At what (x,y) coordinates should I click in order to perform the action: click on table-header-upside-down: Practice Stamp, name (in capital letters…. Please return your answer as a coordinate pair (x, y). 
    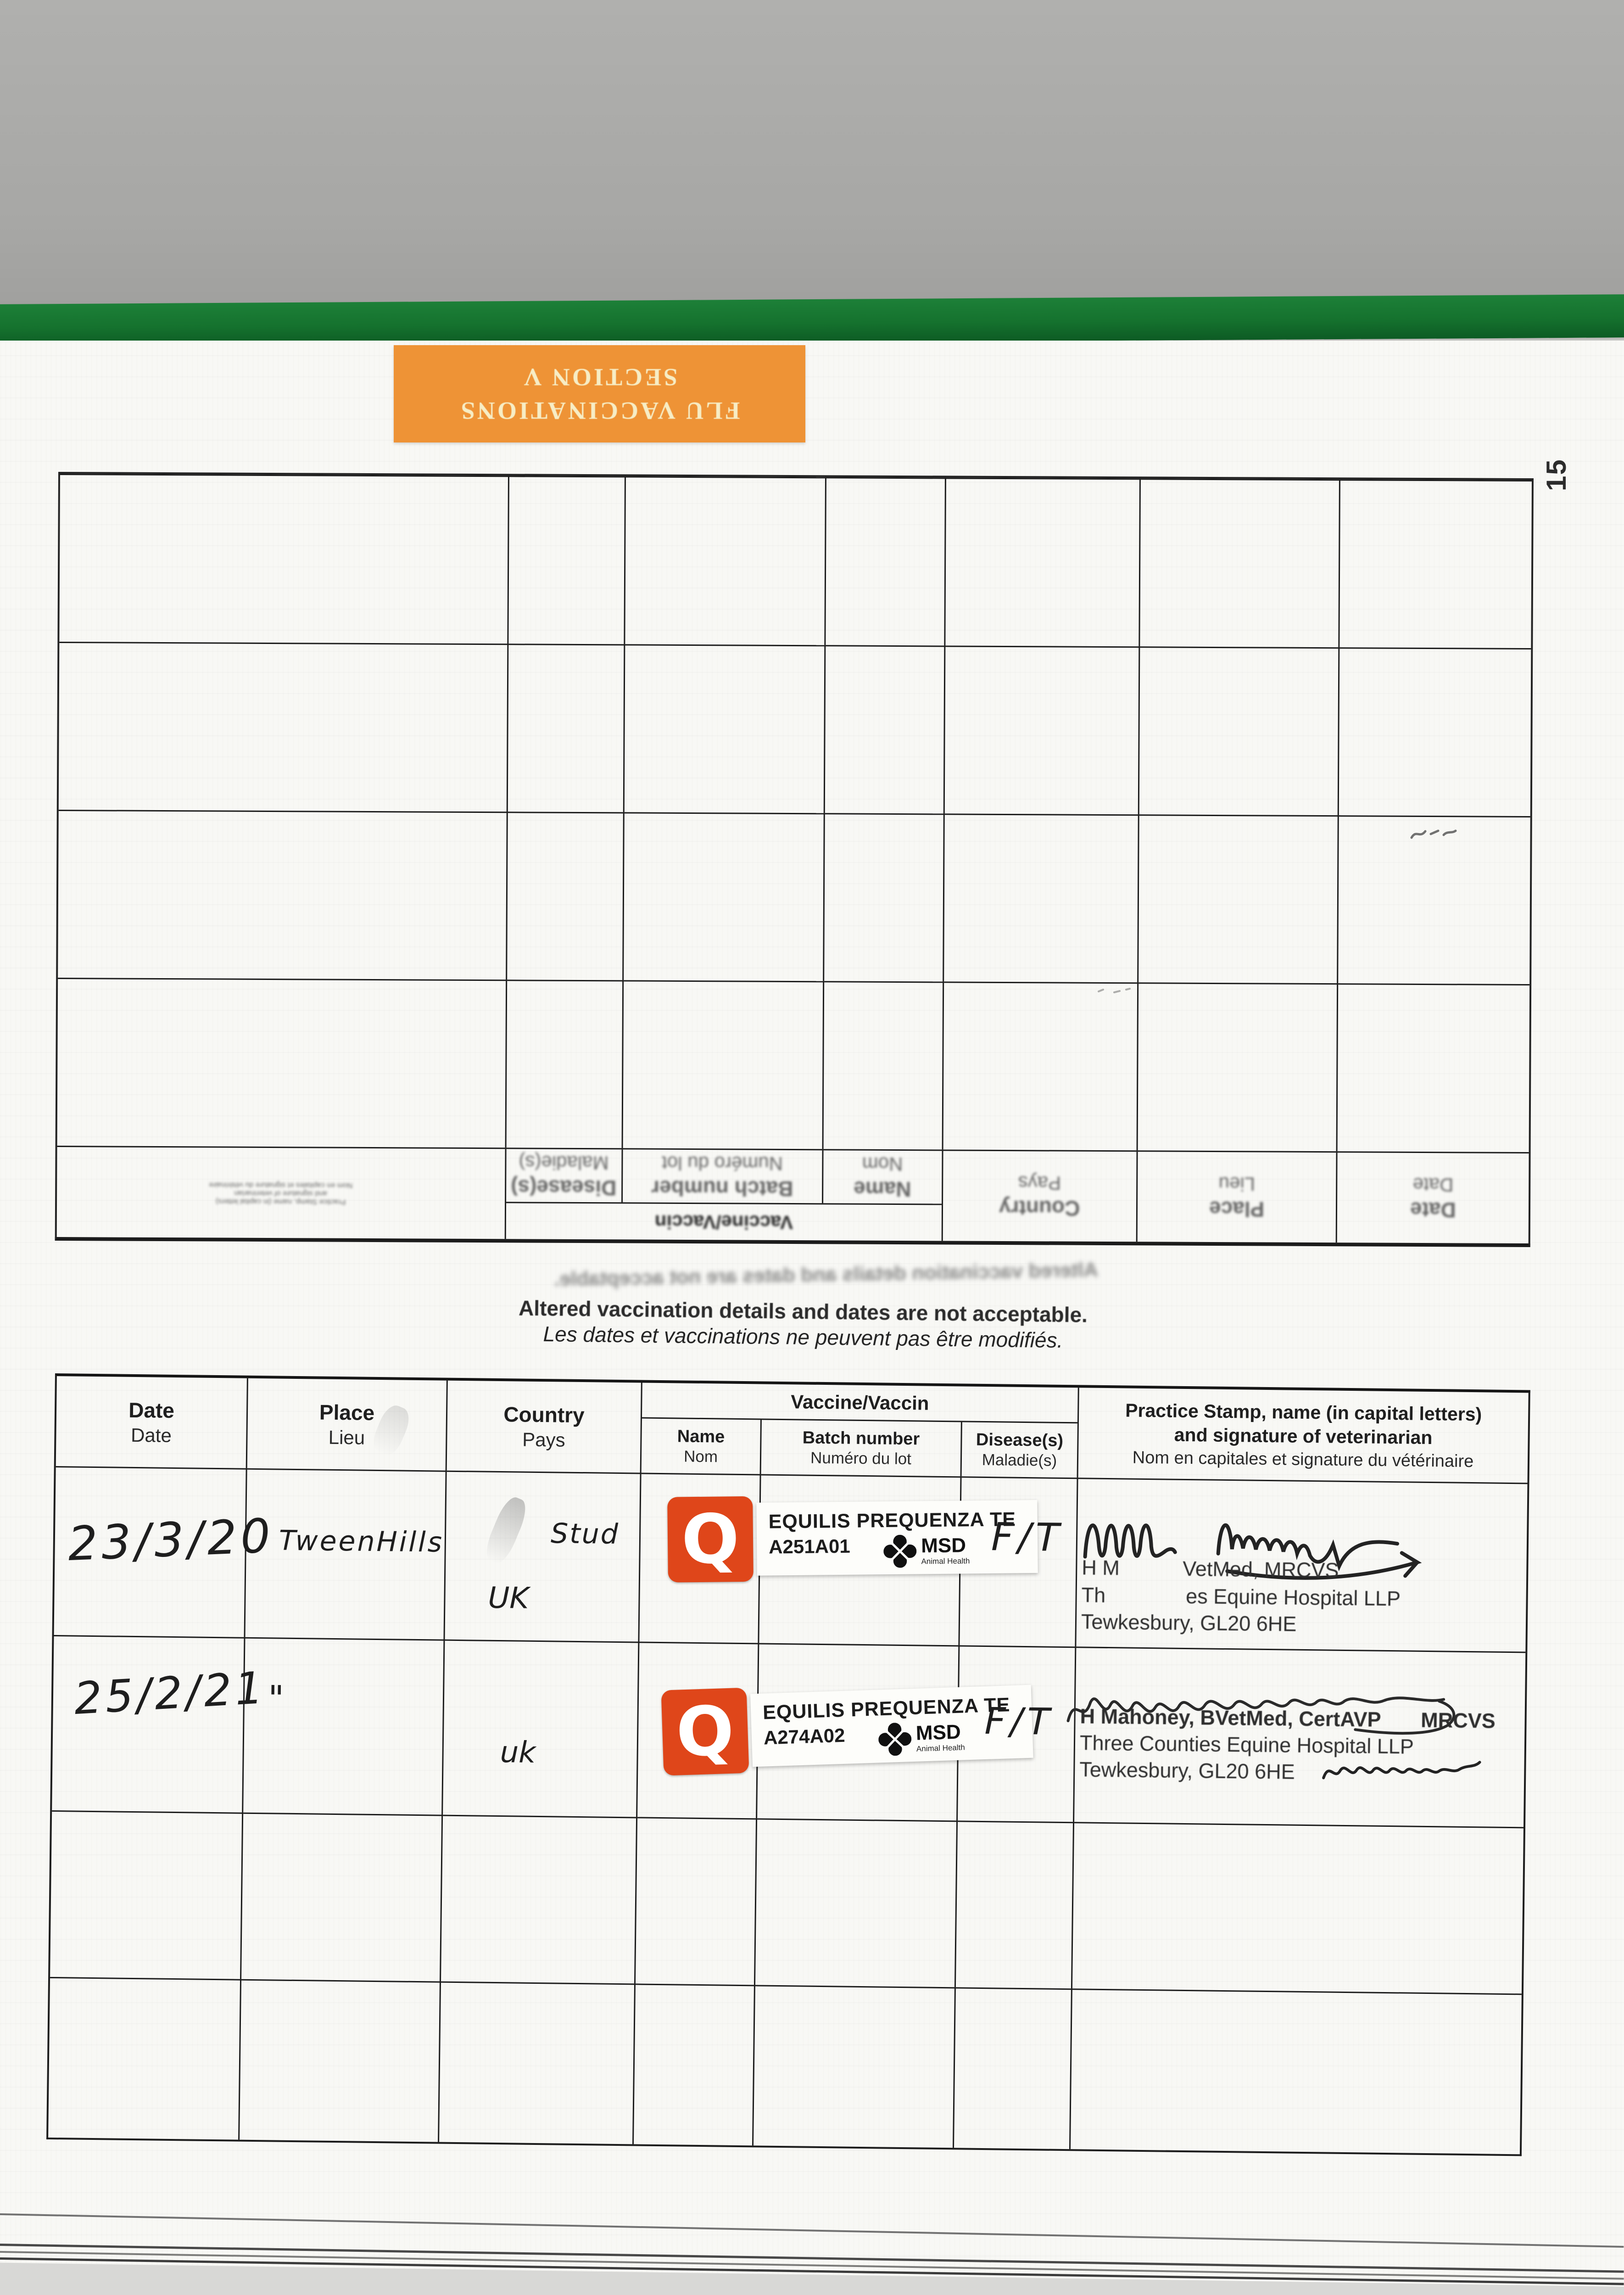
    Looking at the image, I should click on (792, 1194).